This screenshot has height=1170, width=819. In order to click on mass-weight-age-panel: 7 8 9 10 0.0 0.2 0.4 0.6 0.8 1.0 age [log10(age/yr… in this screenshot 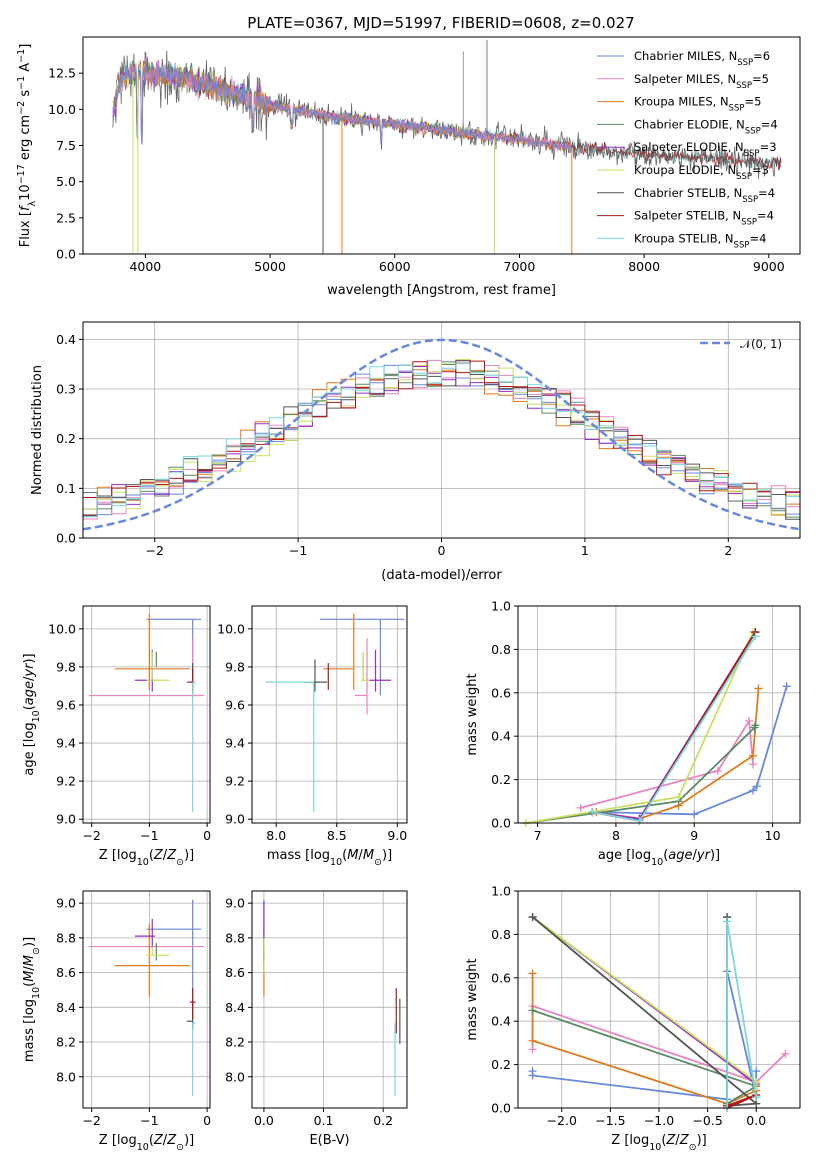, I will do `click(633, 733)`.